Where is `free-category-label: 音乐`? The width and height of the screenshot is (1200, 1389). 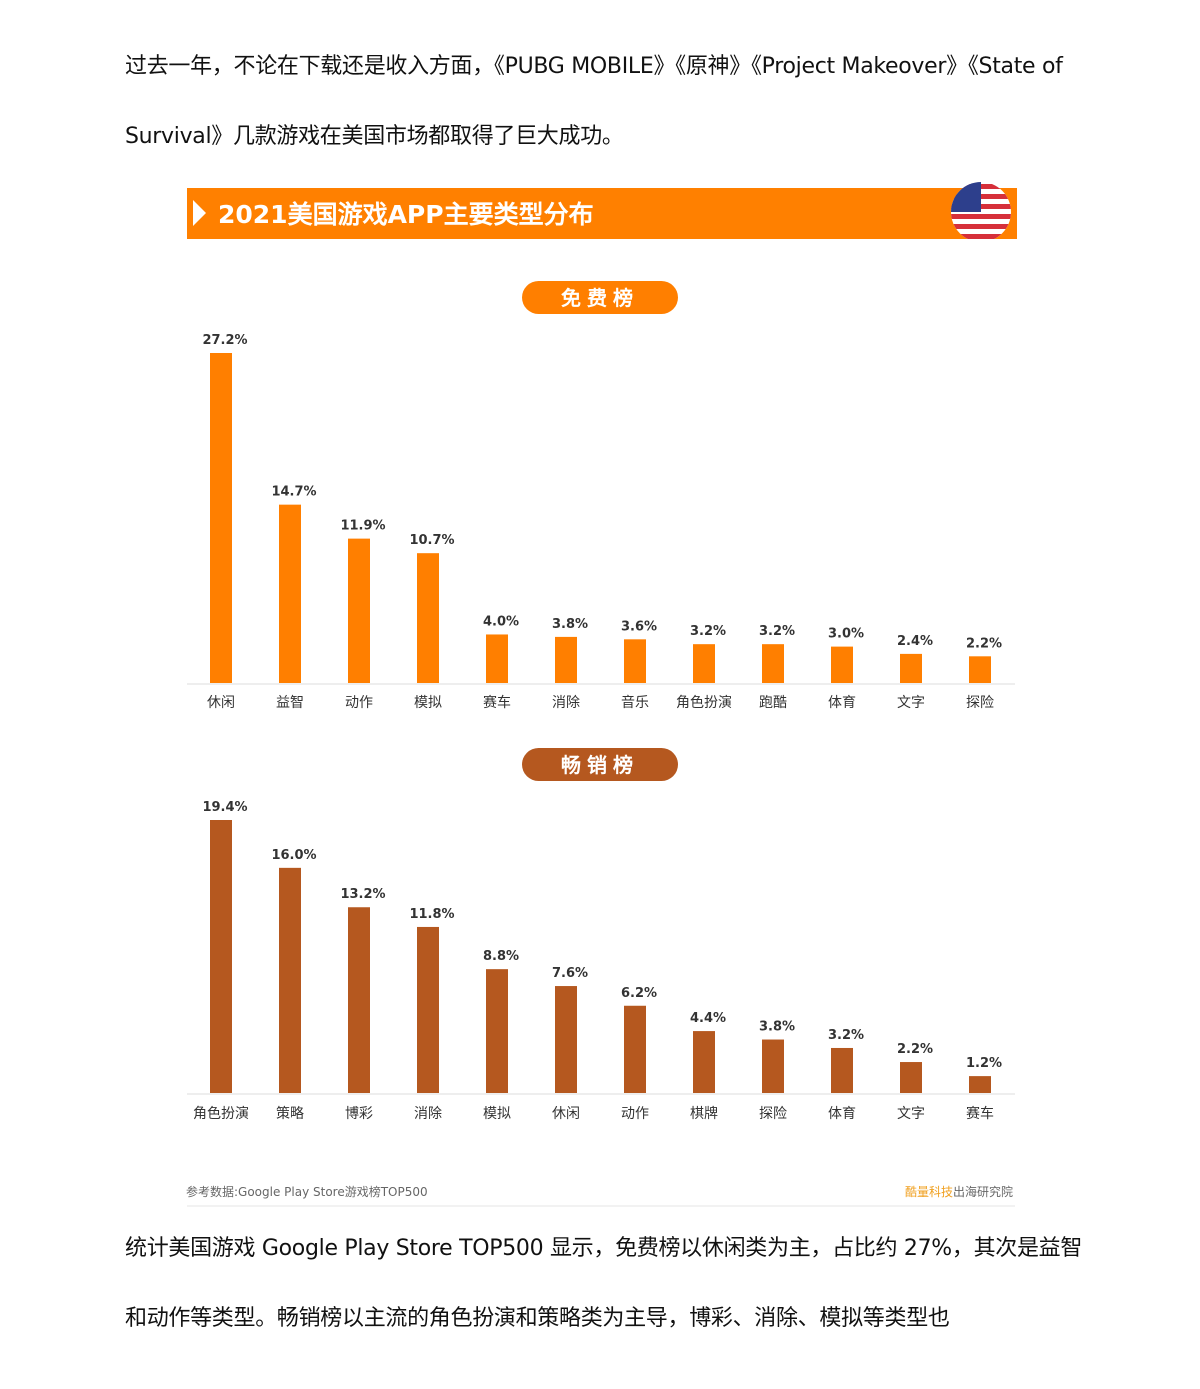
free-category-label: 音乐 is located at coordinates (635, 702).